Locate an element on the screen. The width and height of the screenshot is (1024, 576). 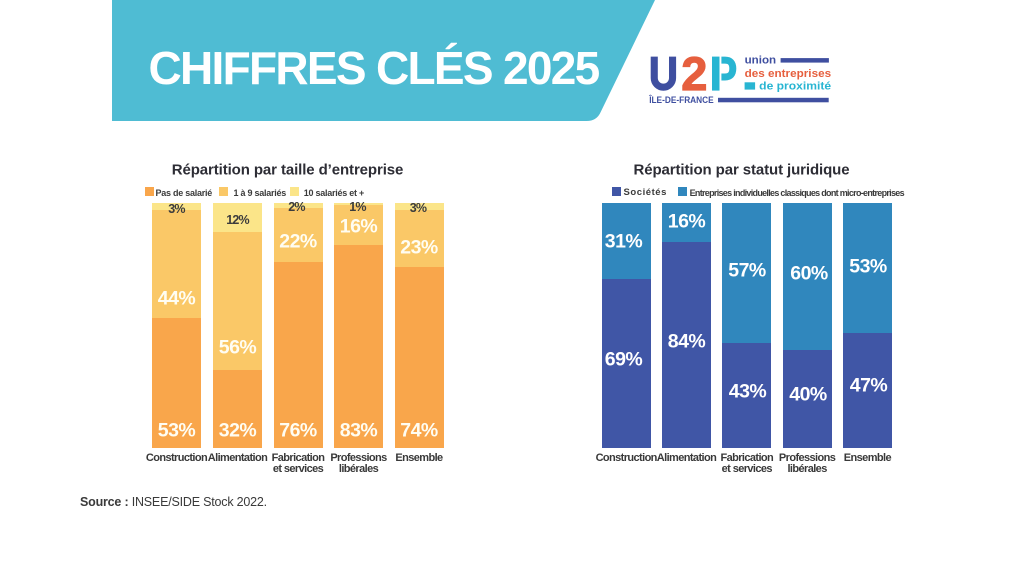
svg-text: 2 is located at coordinates (694, 75).